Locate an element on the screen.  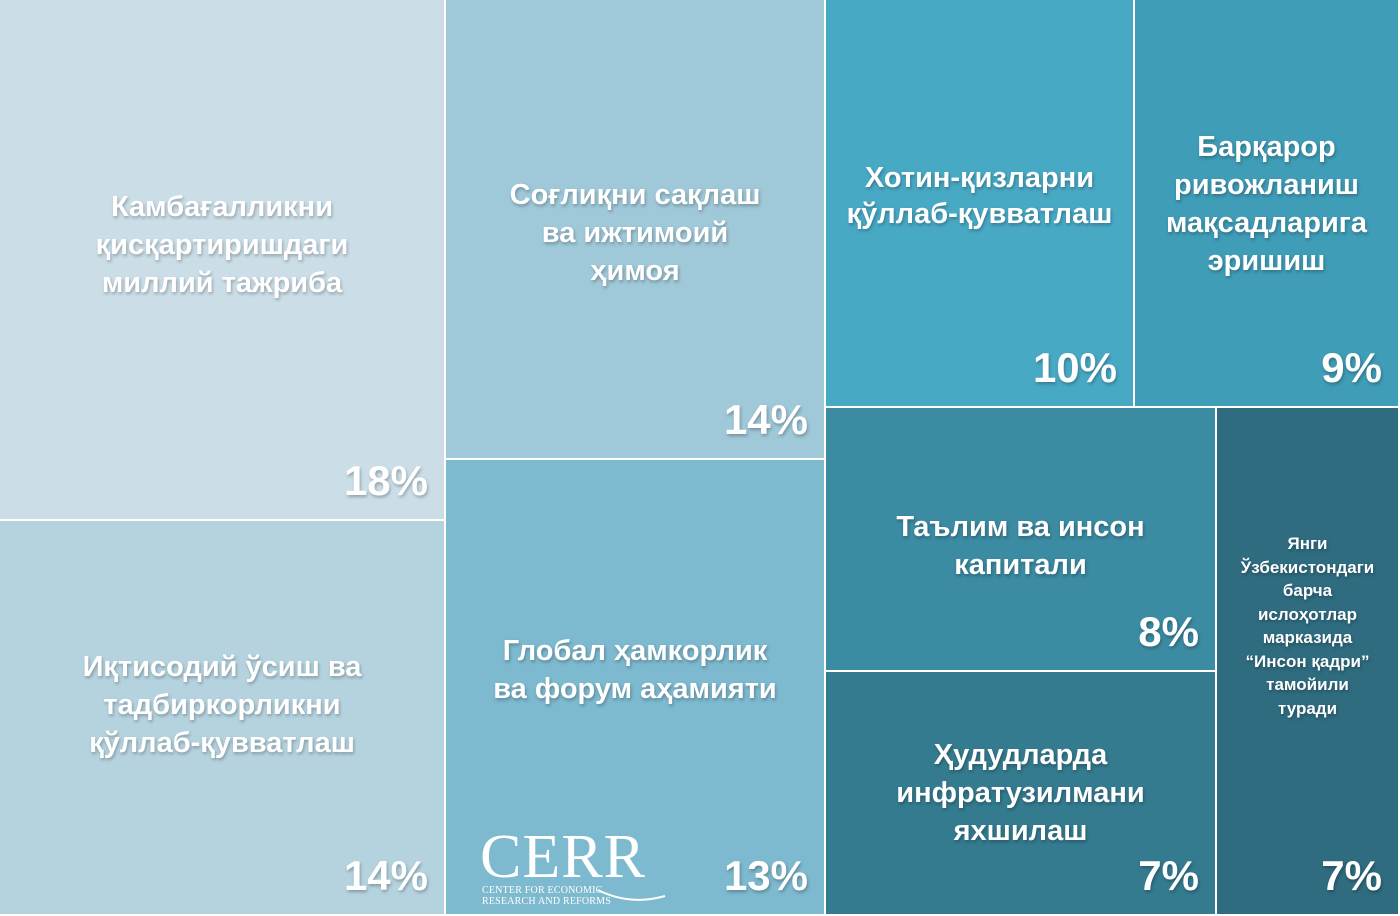
tile-label: Ҳудудларда инфратузилмани яхшилаш is located at coordinates (1020, 793).